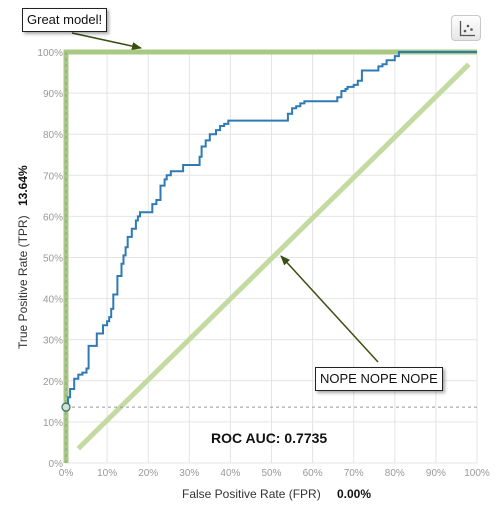 Image resolution: width=497 pixels, height=516 pixels. What do you see at coordinates (53, 176) in the screenshot?
I see `y-tick-label: 70%` at bounding box center [53, 176].